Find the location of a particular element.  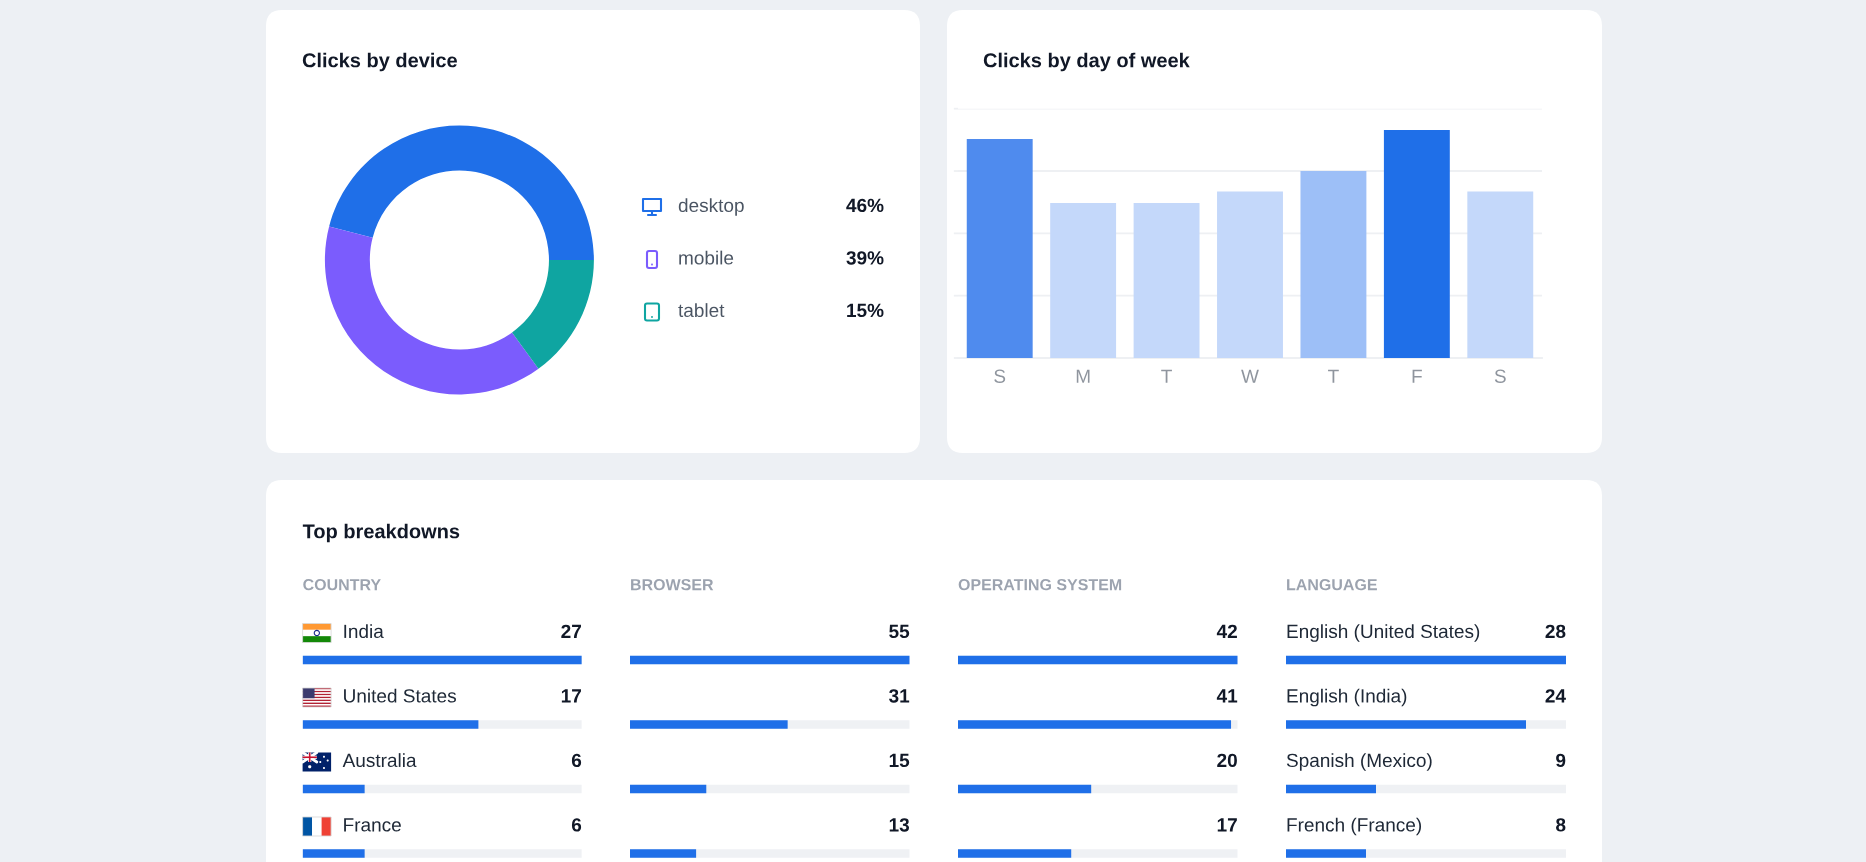

data-label: 41 is located at coordinates (1227, 696).